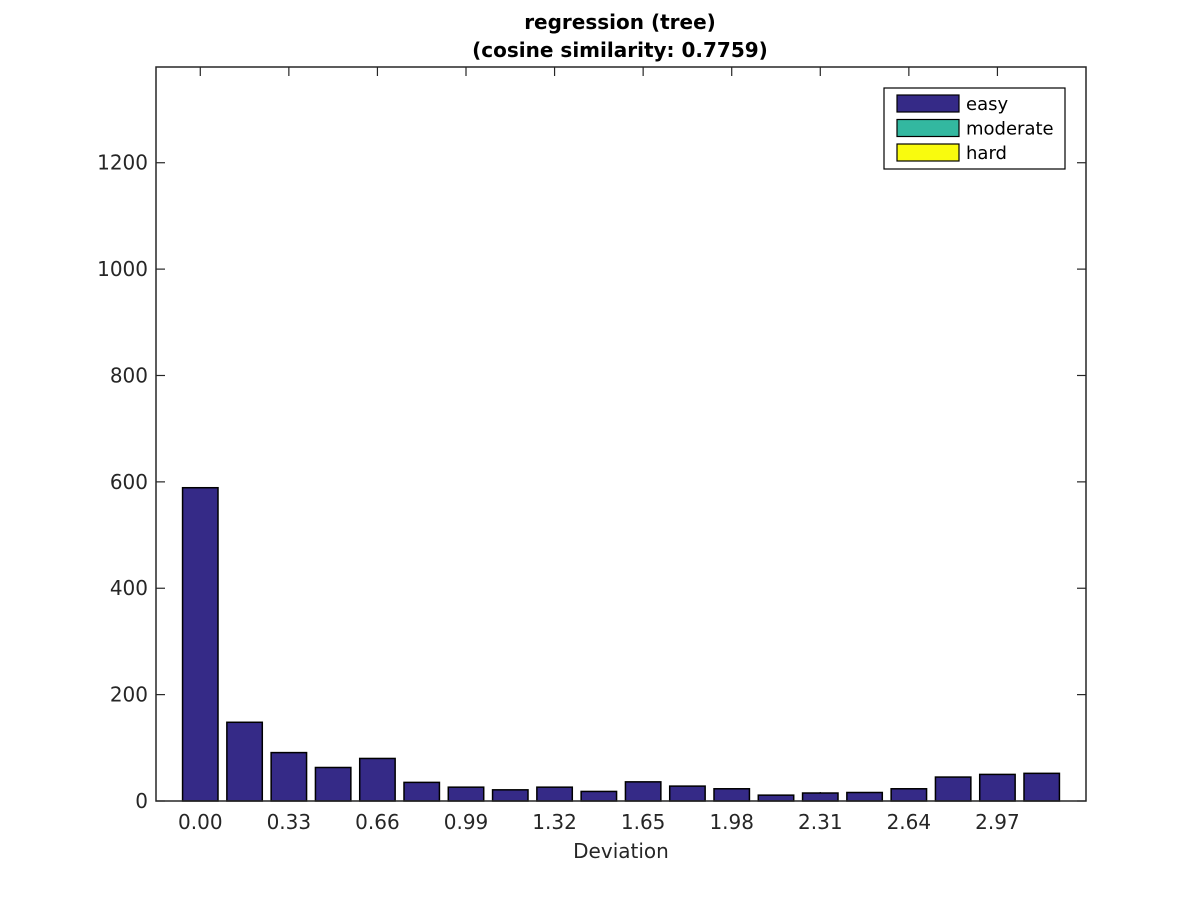 This screenshot has height=900, width=1200. I want to click on y-tick-label: 200, so click(129, 695).